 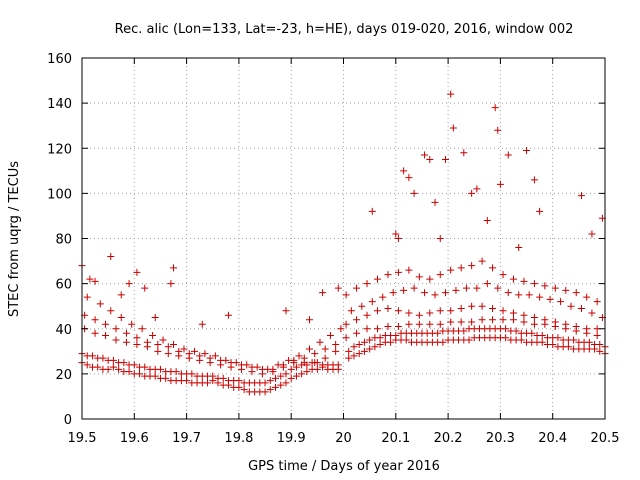 I want to click on y-tick-label: 40, so click(x=63, y=330).